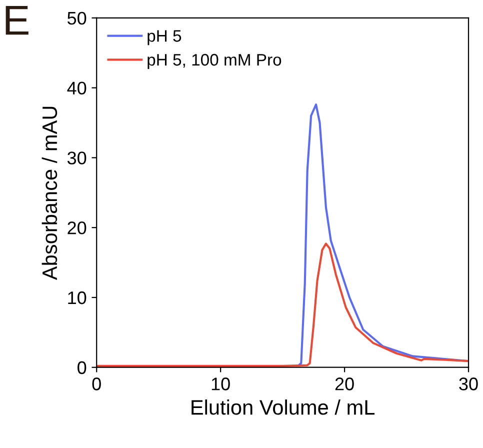 The image size is (483, 448). Describe the element at coordinates (96, 384) in the screenshot. I see `x-tick-label: 0` at that location.